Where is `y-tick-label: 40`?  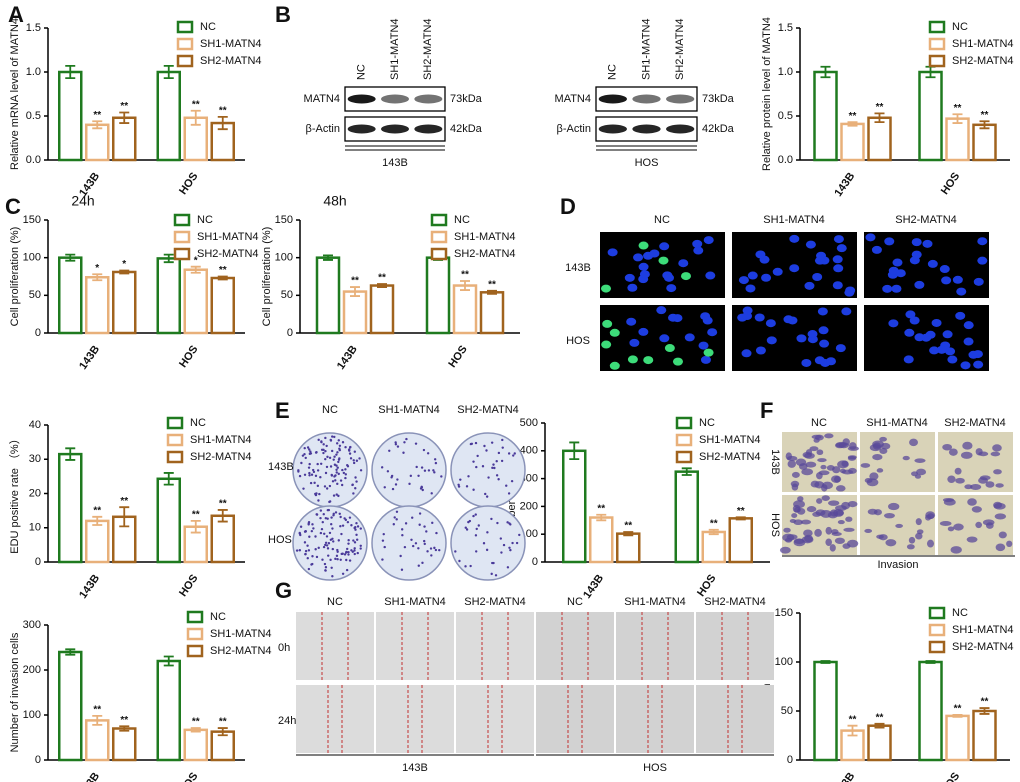 y-tick-label: 40 is located at coordinates (35, 425).